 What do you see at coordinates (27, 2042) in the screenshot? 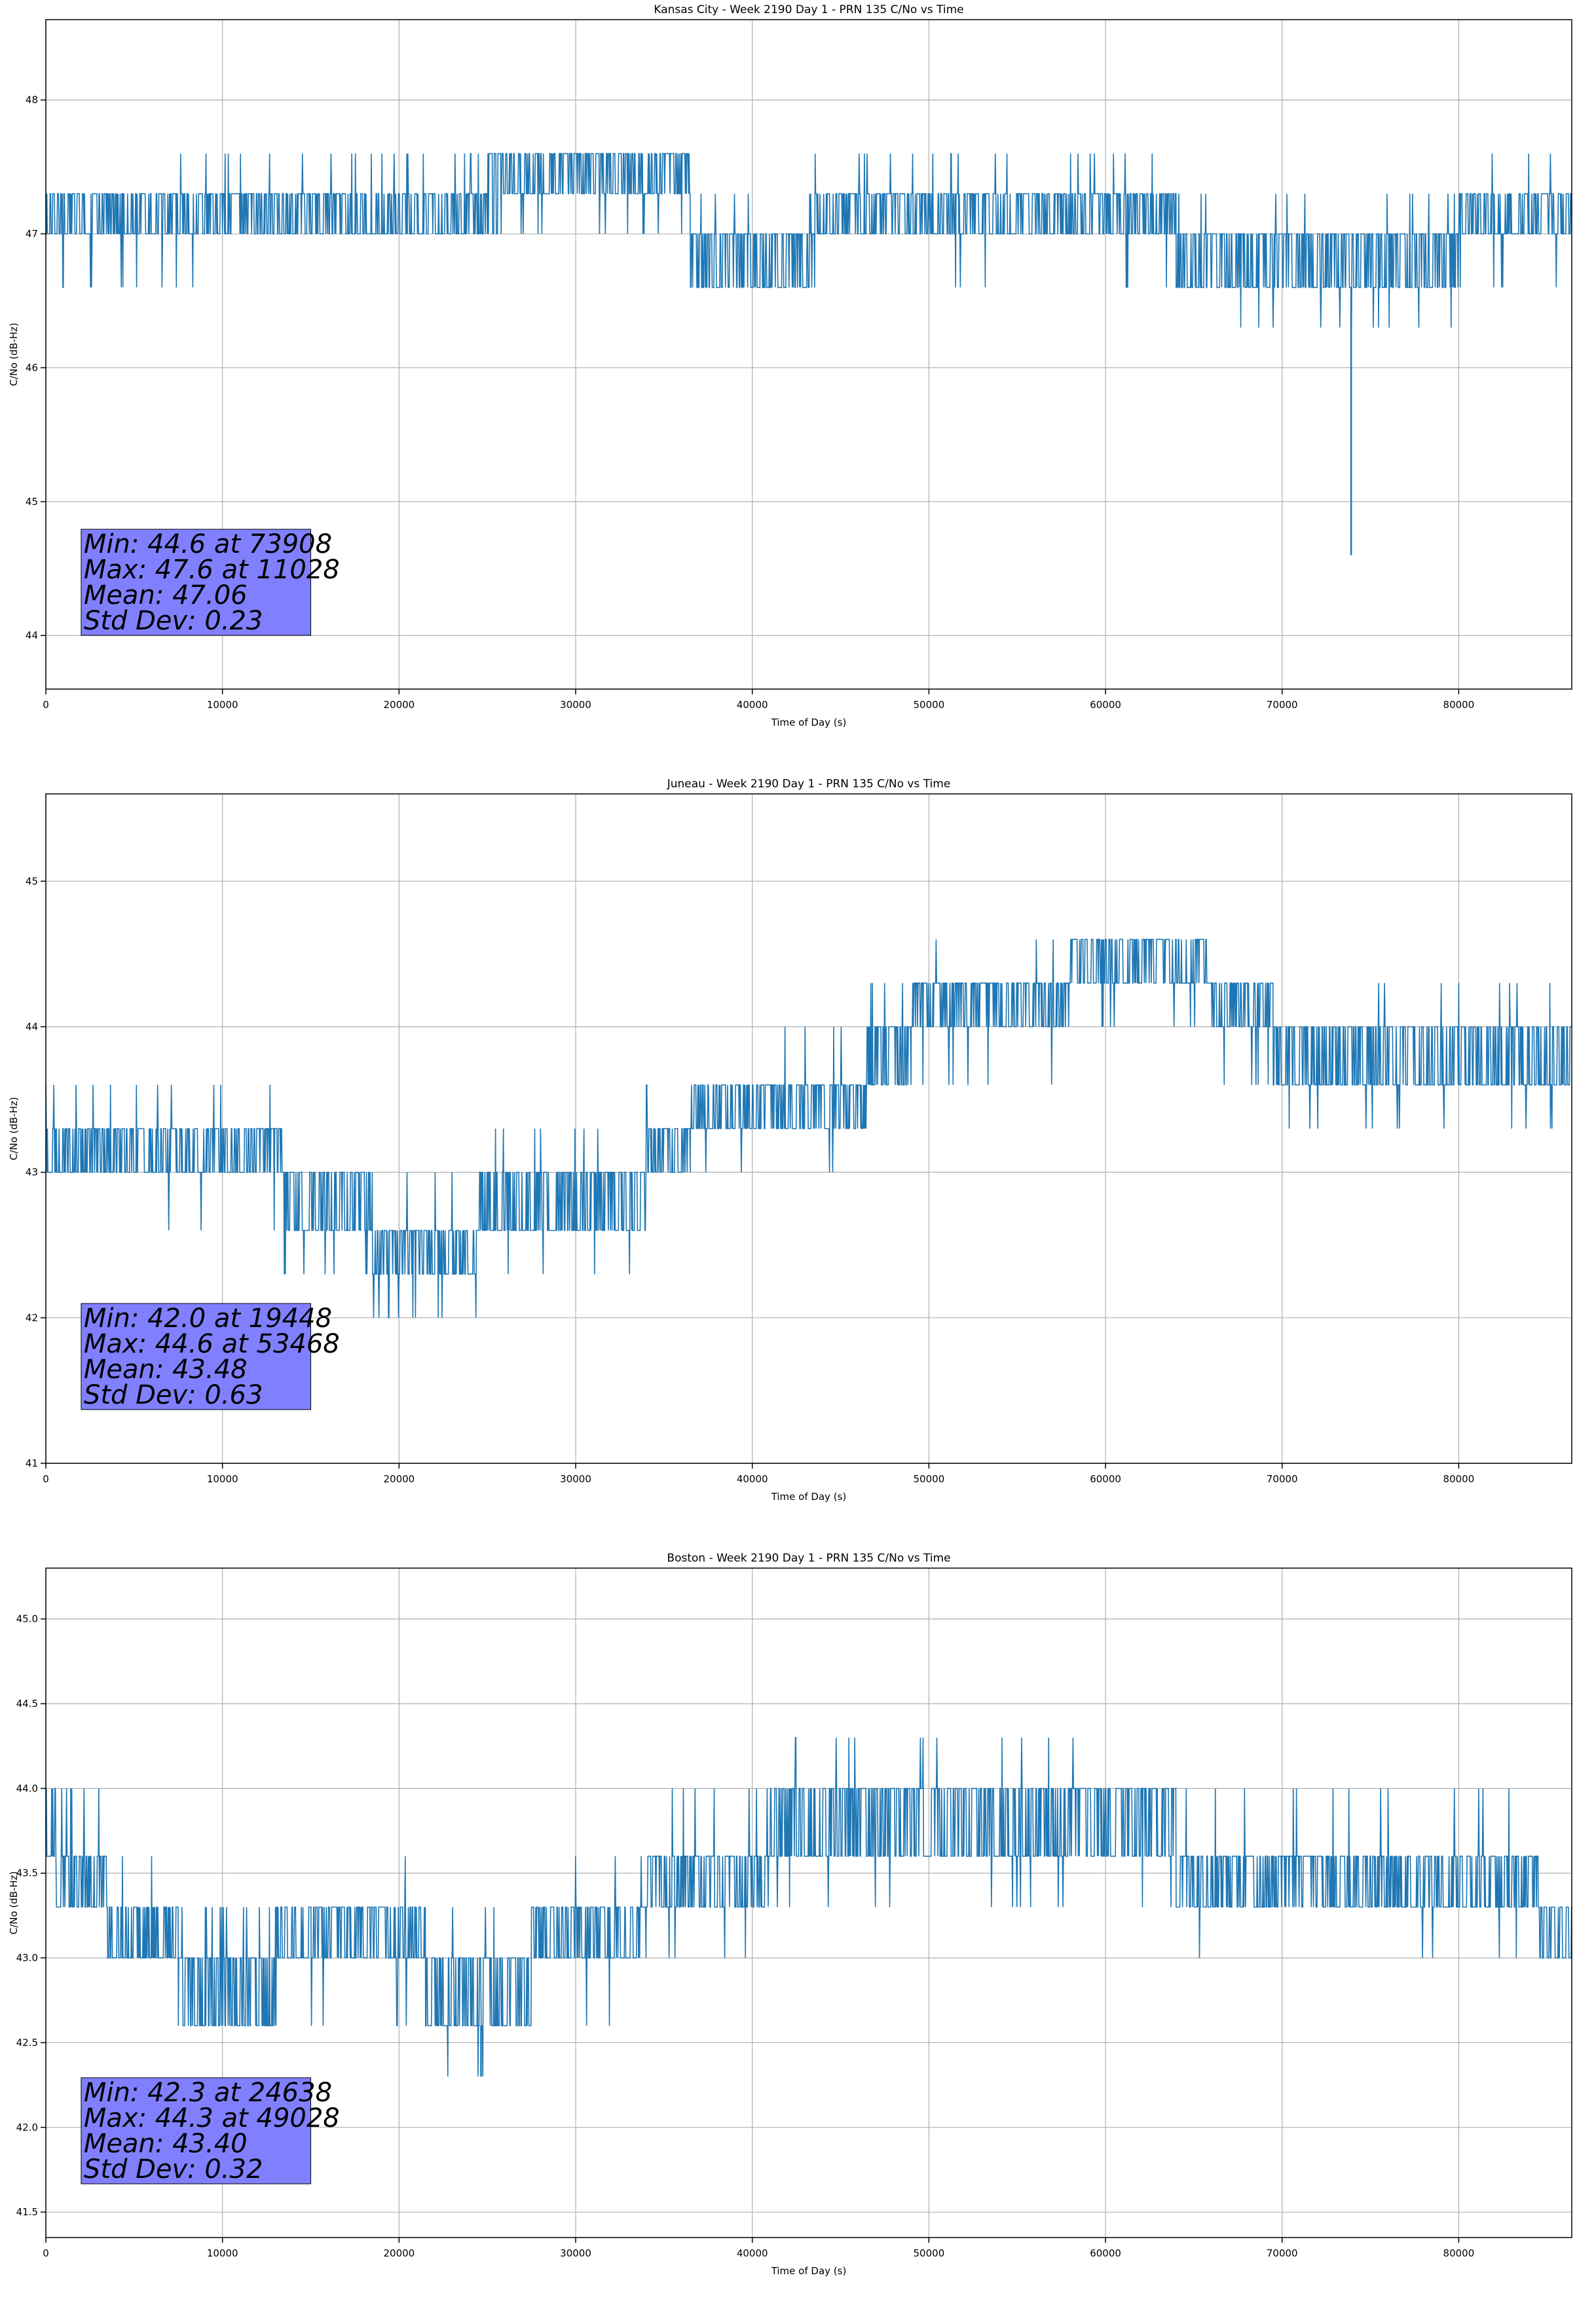
I see `y-tick-label: 42.5` at bounding box center [27, 2042].